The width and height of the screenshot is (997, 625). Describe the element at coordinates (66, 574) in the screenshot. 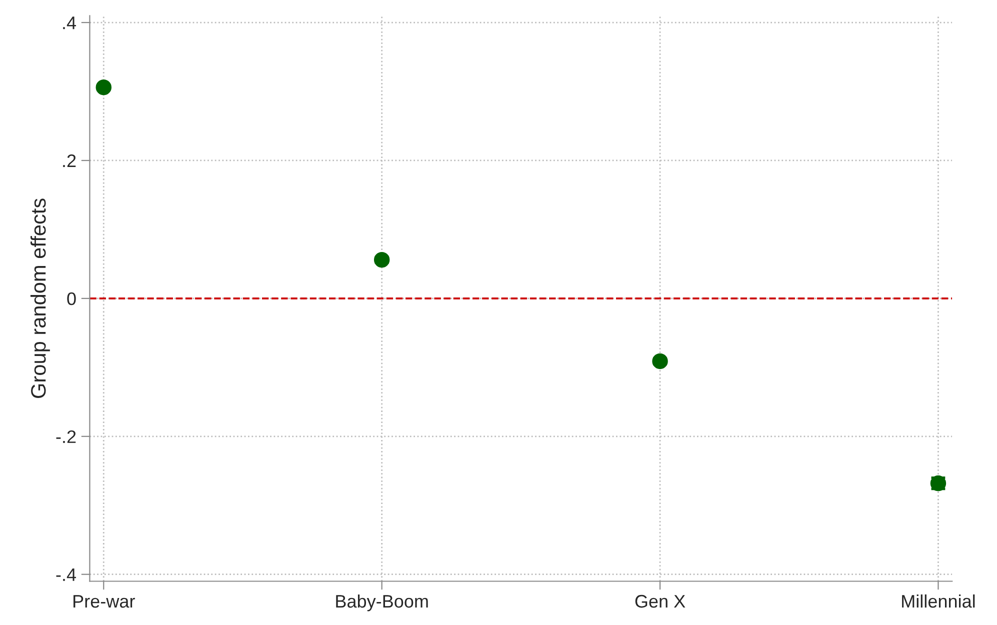

I see `y-tick-label: -.4` at that location.